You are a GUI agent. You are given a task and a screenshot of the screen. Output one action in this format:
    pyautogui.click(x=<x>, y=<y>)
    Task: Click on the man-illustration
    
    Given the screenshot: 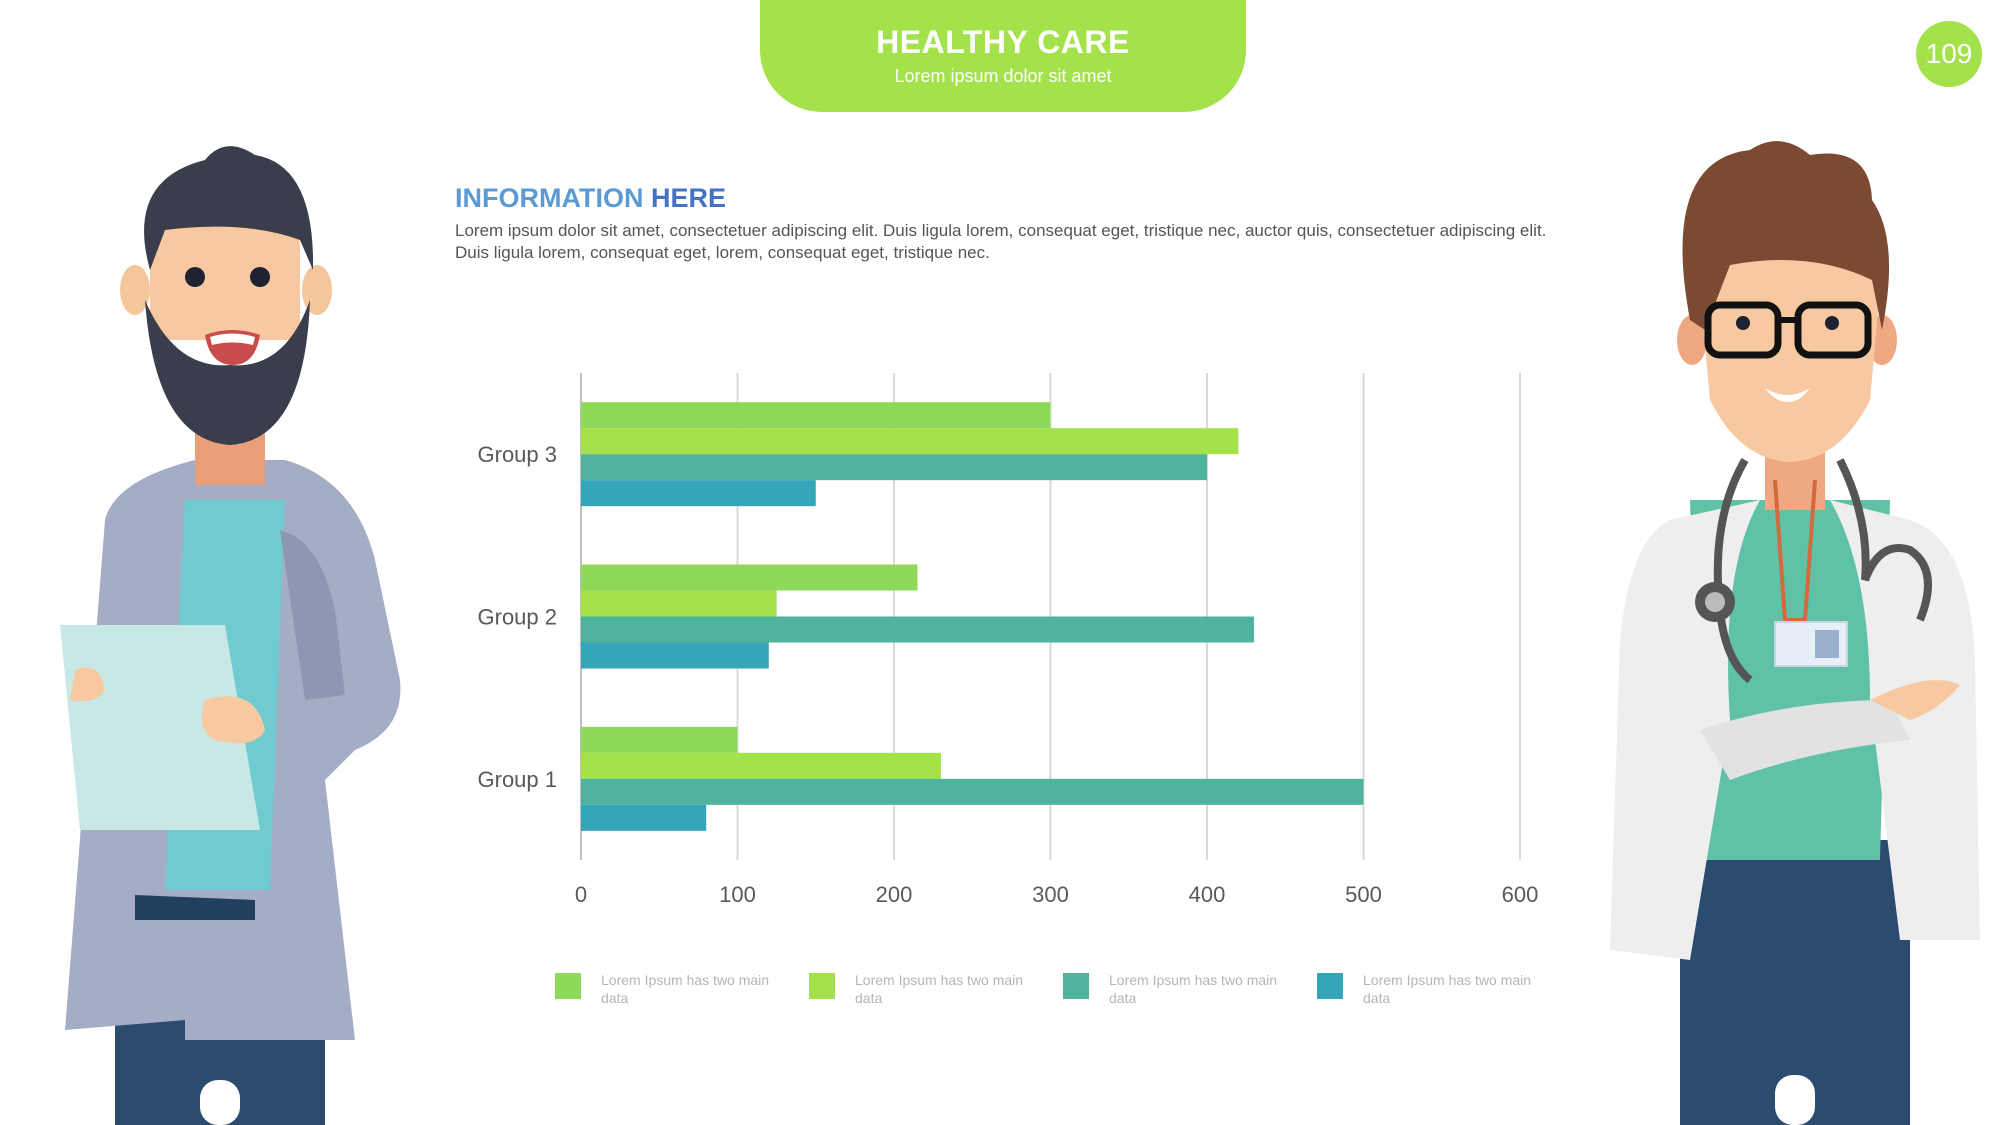 What is the action you would take?
    pyautogui.click(x=230, y=635)
    